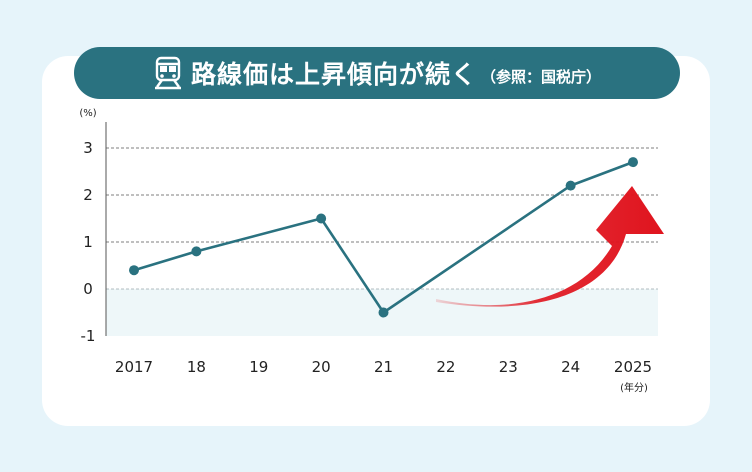 The height and width of the screenshot is (472, 752). What do you see at coordinates (134, 270) in the screenshot?
I see `data-point-2017` at bounding box center [134, 270].